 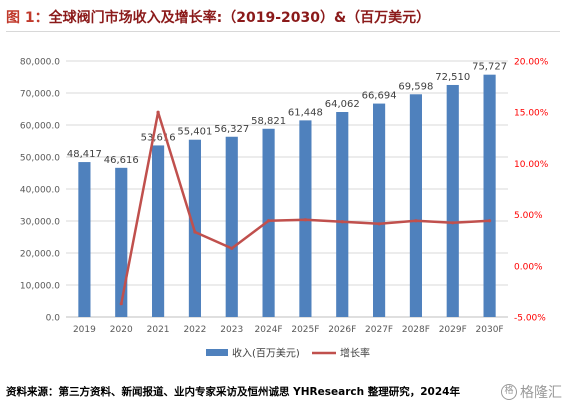 What do you see at coordinates (40, 127) in the screenshot?
I see `y-left-tick-label: 60,000.0` at bounding box center [40, 127].